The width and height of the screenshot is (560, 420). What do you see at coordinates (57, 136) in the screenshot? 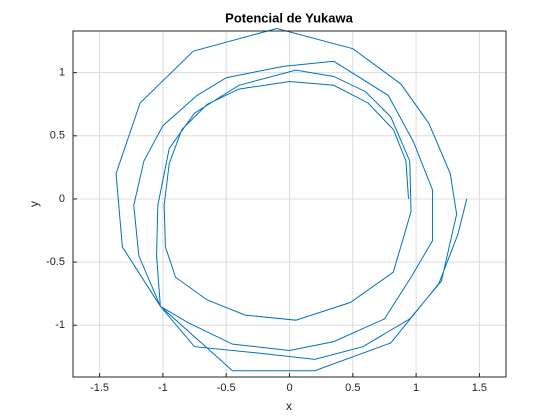
I see `y-tick-label: 0.5` at bounding box center [57, 136].